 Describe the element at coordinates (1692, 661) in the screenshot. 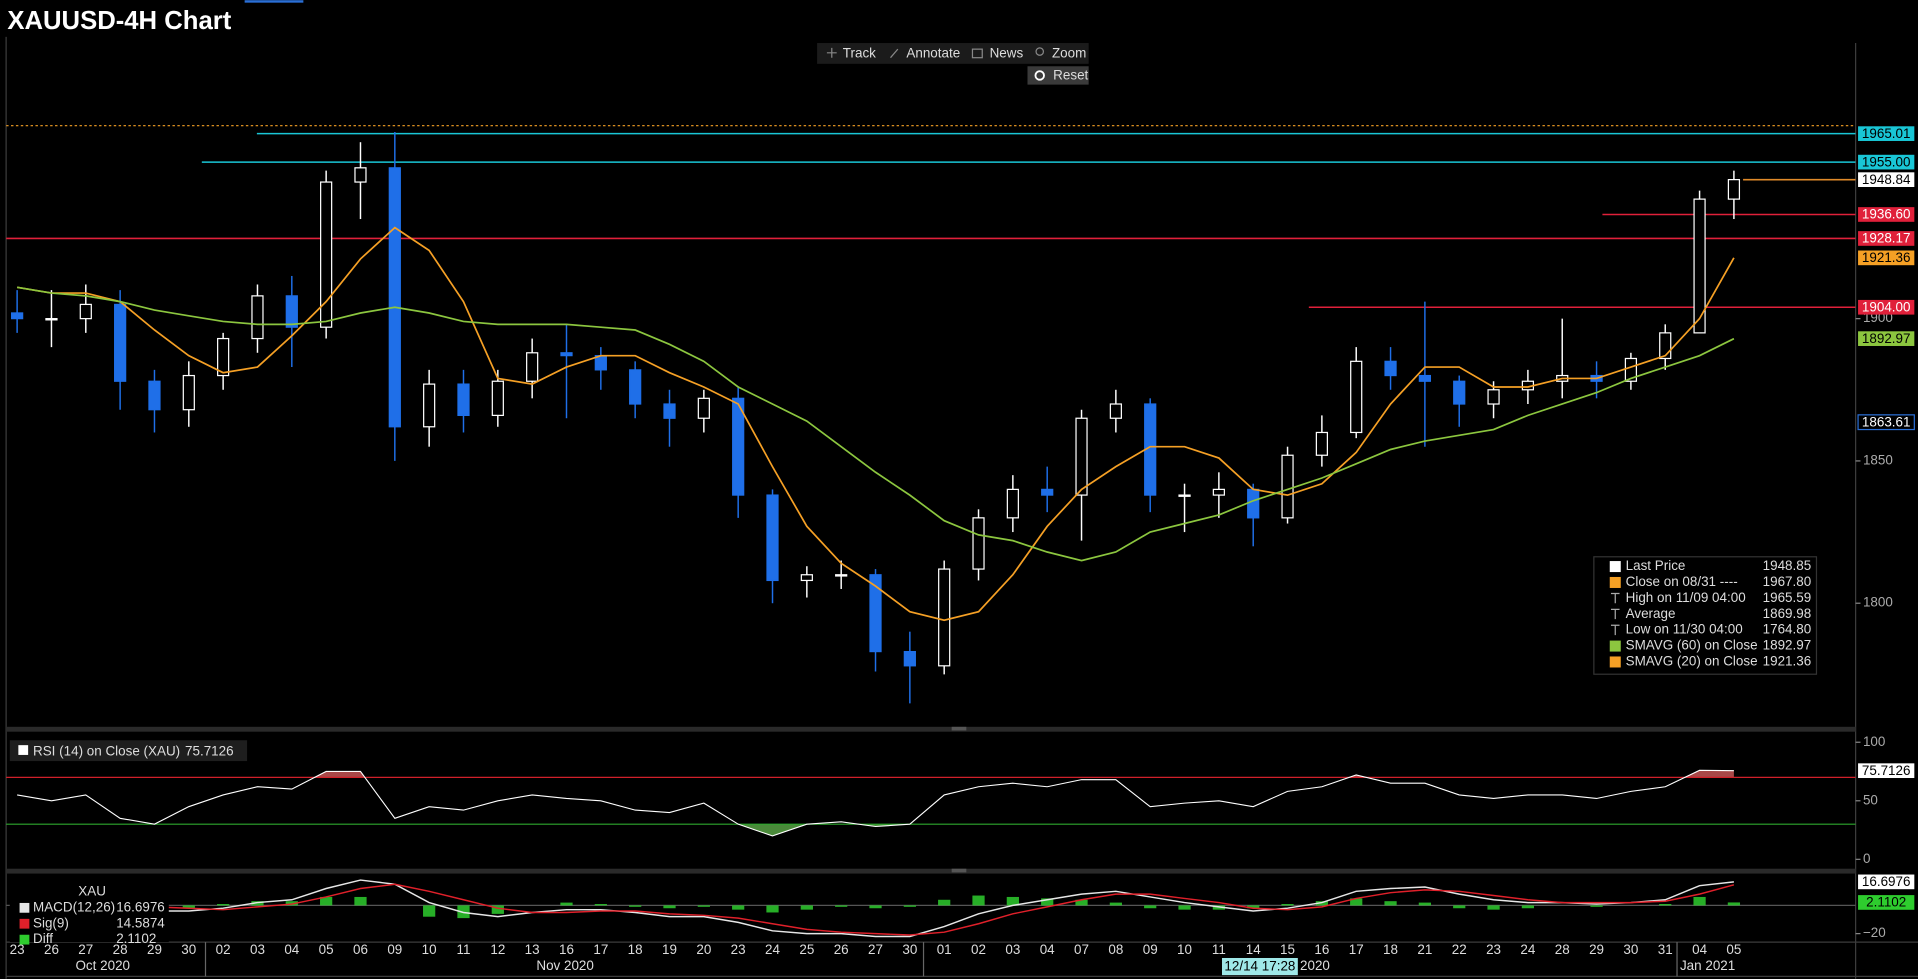

I see `legend-label: SMAVG (20) on Close` at that location.